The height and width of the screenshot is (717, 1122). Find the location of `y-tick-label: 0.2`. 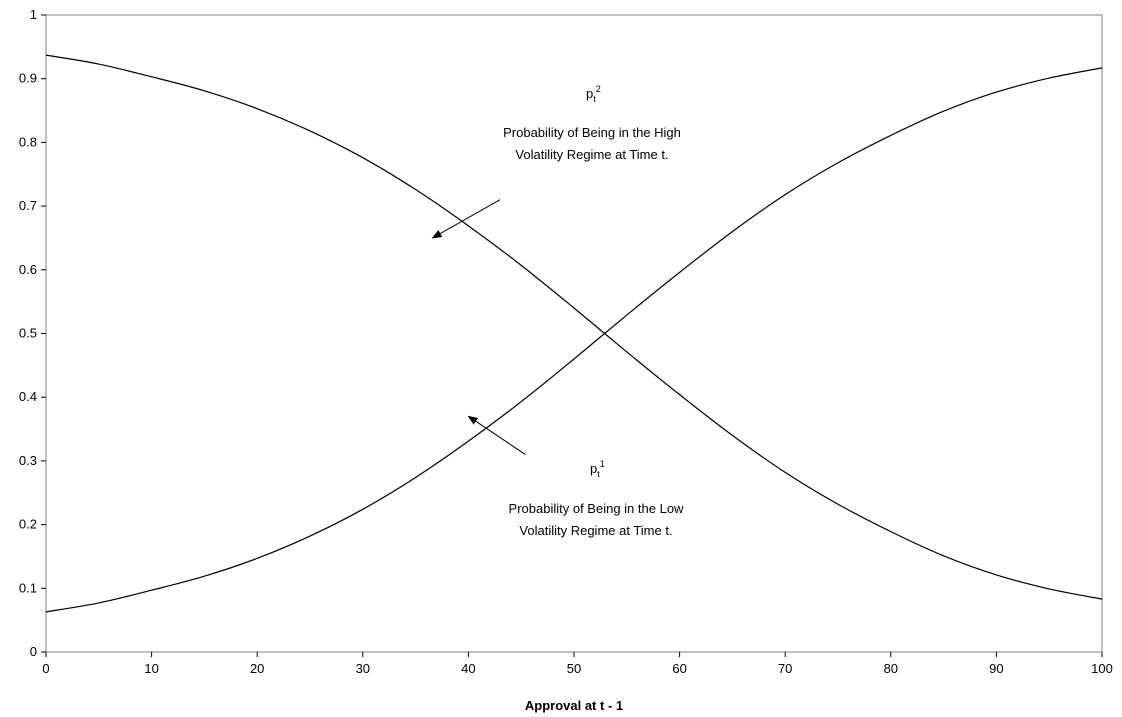

y-tick-label: 0.2 is located at coordinates (28, 524).